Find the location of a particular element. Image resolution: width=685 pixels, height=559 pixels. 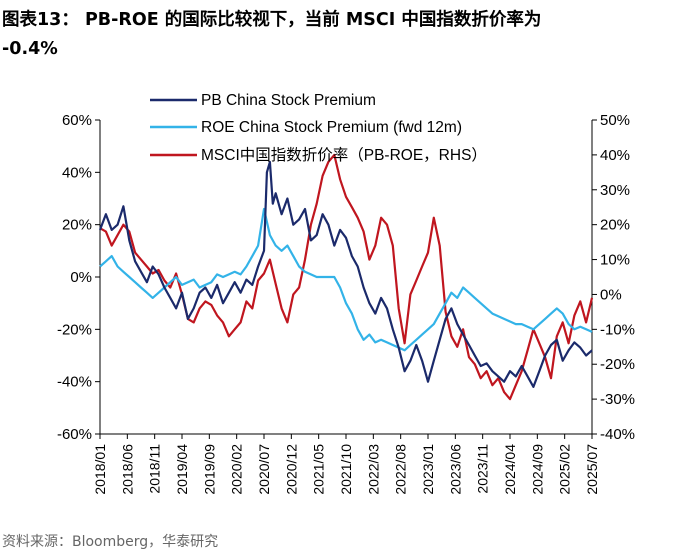

legend-label-2: ROE China Stock Premium (fwd 12m) is located at coordinates (331, 127).